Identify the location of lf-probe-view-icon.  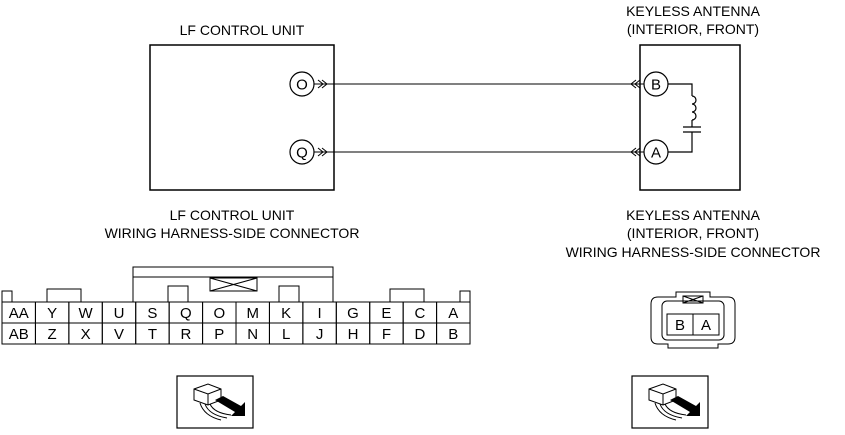
(215, 402).